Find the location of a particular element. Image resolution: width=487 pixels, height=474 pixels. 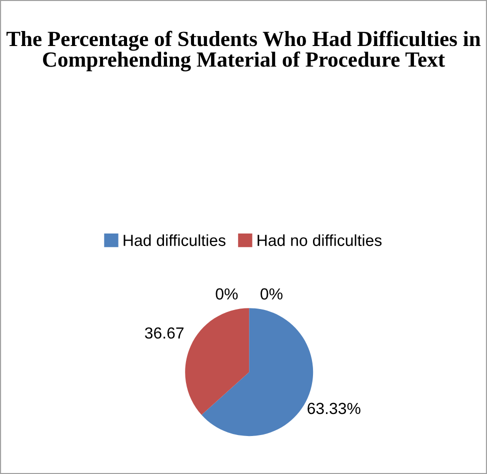

legend-label: Had difficulties is located at coordinates (175, 240).